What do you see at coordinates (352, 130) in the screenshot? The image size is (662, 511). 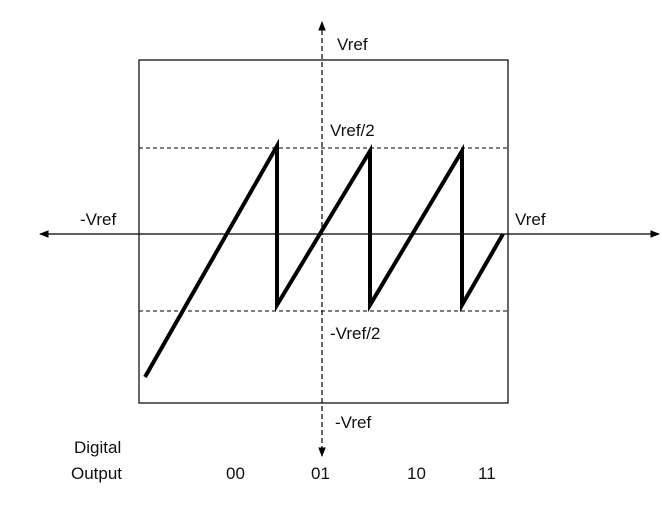 I see `label-y-half-pos: Vref/2` at bounding box center [352, 130].